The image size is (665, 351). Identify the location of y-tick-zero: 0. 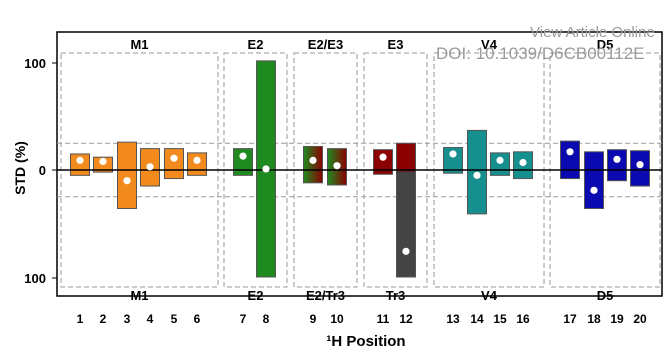
(42, 170).